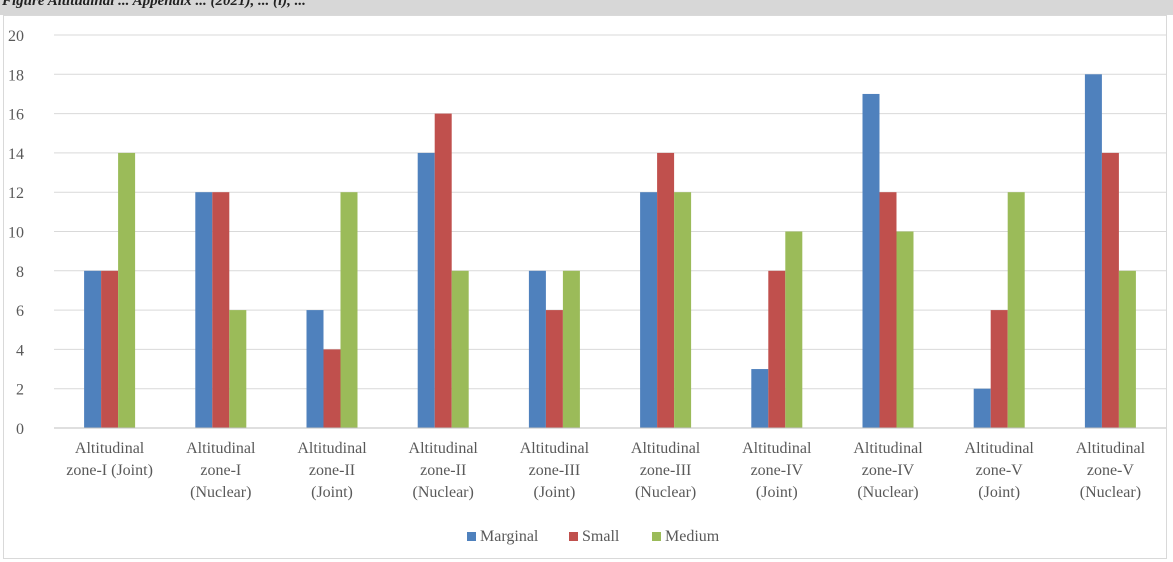 The width and height of the screenshot is (1173, 562). I want to click on y-tick-label: 18, so click(16, 75).